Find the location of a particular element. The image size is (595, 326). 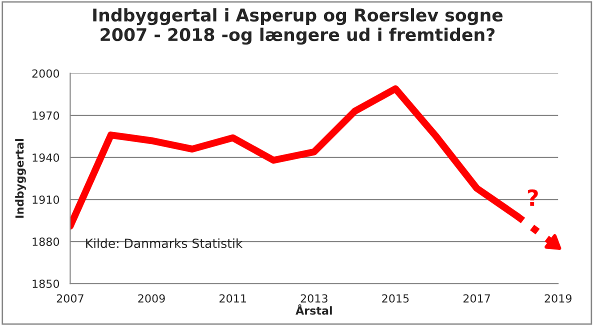

x-tick-label: 2009 is located at coordinates (151, 298).